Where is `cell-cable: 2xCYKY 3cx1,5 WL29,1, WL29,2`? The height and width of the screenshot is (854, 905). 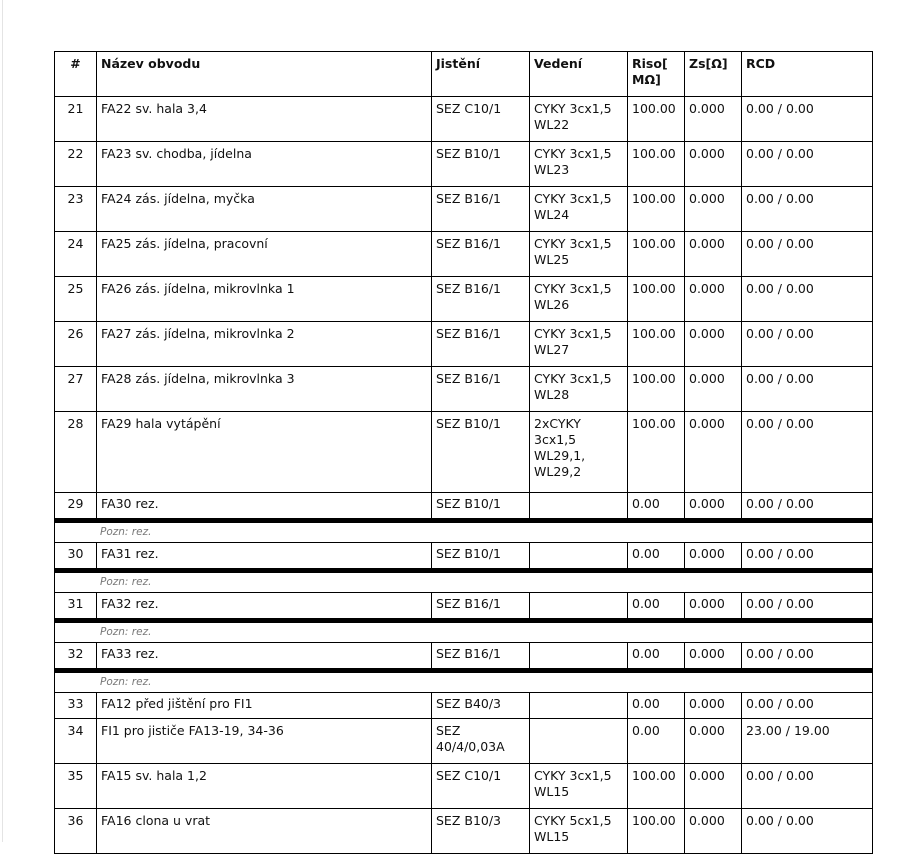 cell-cable: 2xCYKY 3cx1,5 WL29,1, WL29,2 is located at coordinates (578, 452).